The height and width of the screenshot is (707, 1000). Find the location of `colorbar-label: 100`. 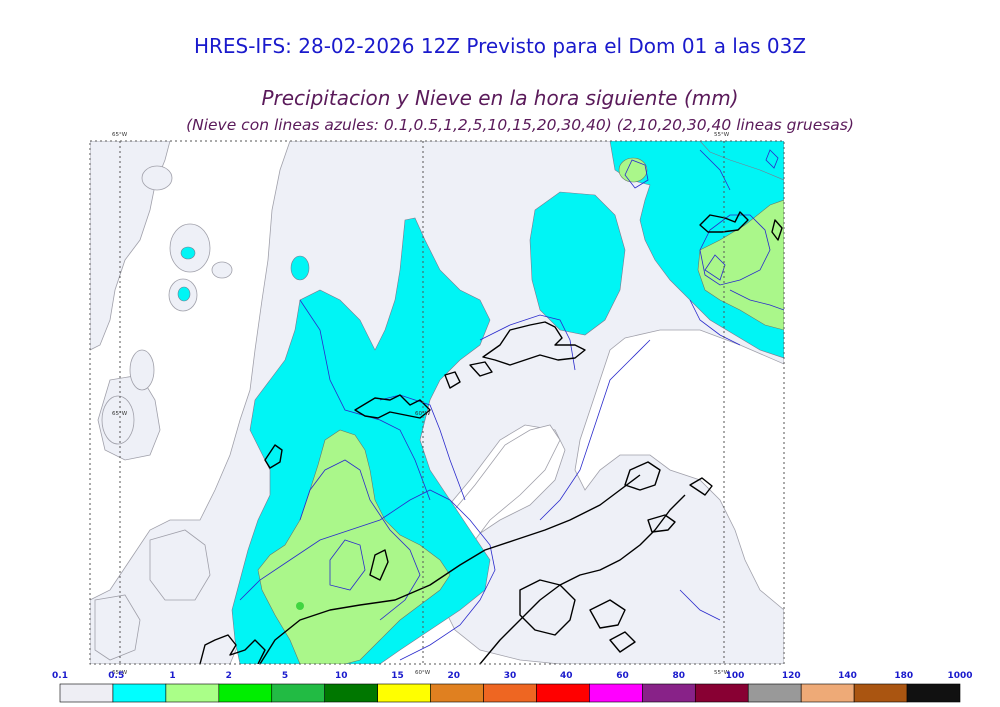

colorbar-label: 100 is located at coordinates (735, 676).